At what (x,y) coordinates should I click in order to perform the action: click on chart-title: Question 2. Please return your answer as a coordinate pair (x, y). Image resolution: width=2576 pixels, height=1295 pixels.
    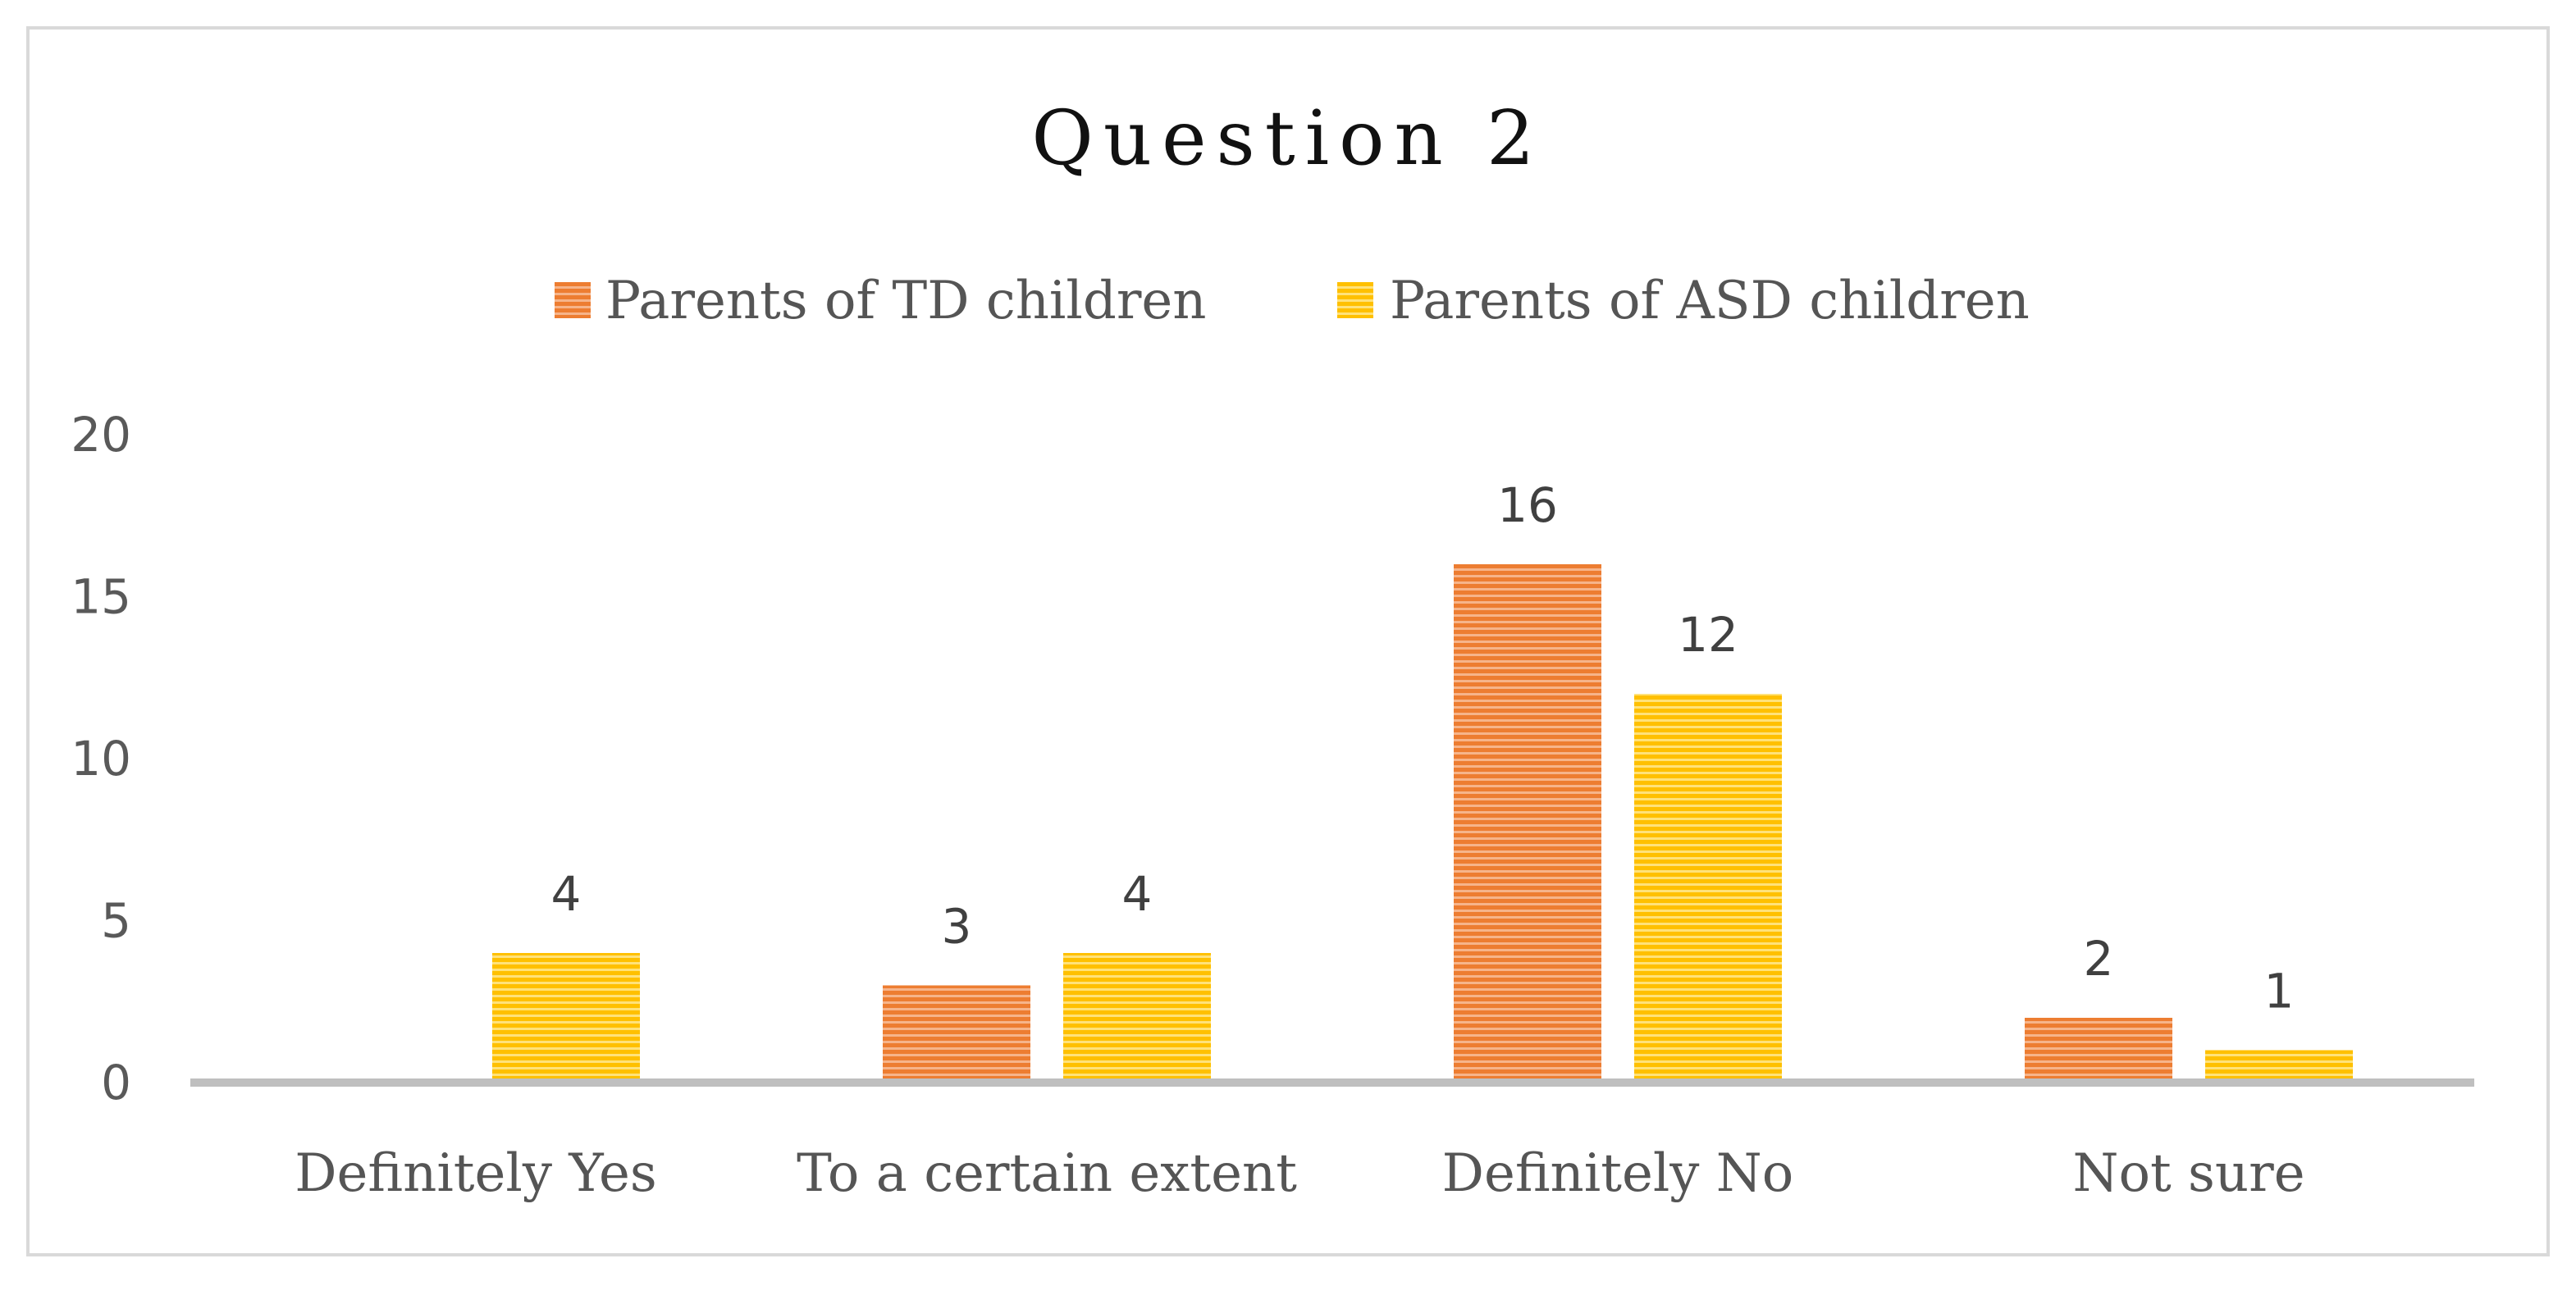
    Looking at the image, I should click on (1287, 138).